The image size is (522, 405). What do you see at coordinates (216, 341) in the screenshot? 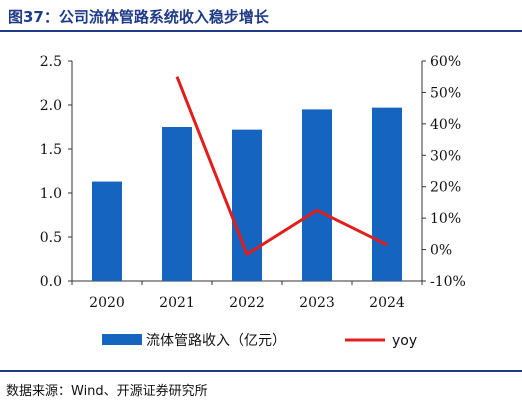
I see `legend-bar-label: 流体管路收入（亿元）` at bounding box center [216, 341].